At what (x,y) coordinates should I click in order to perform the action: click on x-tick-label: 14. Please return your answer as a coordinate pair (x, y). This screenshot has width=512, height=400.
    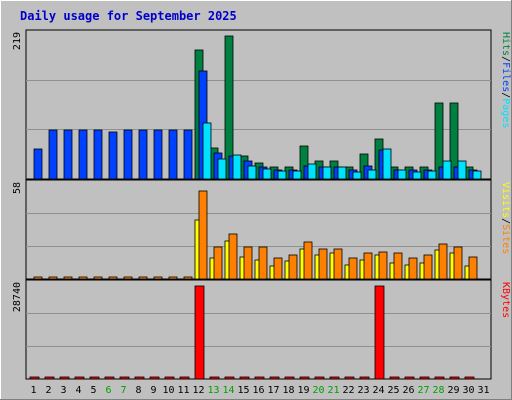
    Looking at the image, I should click on (228, 390).